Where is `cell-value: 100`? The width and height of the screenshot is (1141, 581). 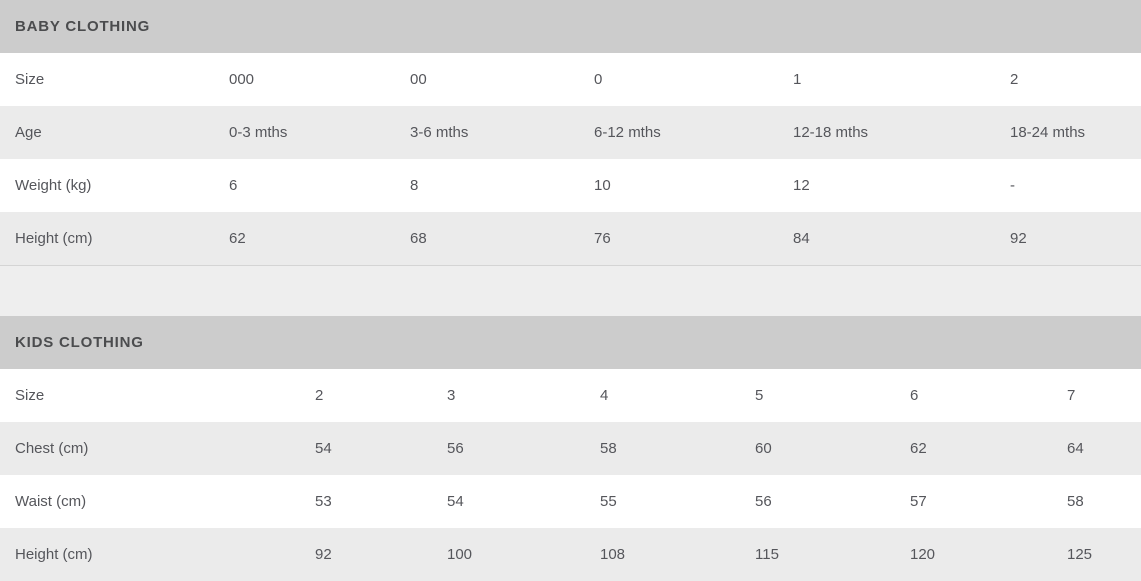
cell-value: 100 is located at coordinates (460, 554).